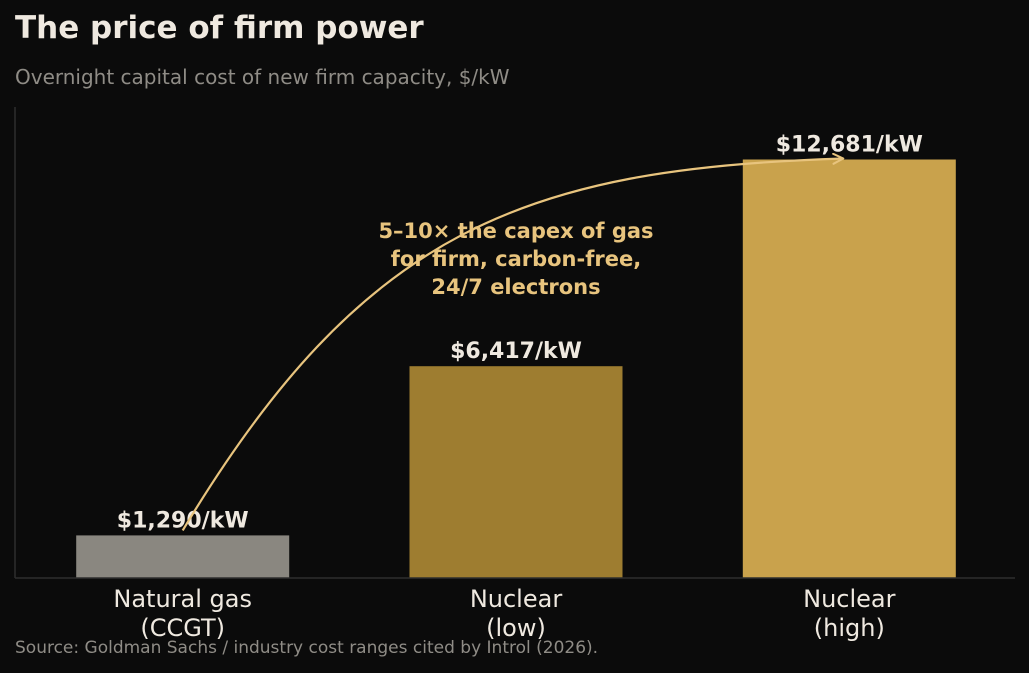 The width and height of the screenshot is (1029, 673). I want to click on x-tick-label-2: Nuclear (high), so click(849, 613).